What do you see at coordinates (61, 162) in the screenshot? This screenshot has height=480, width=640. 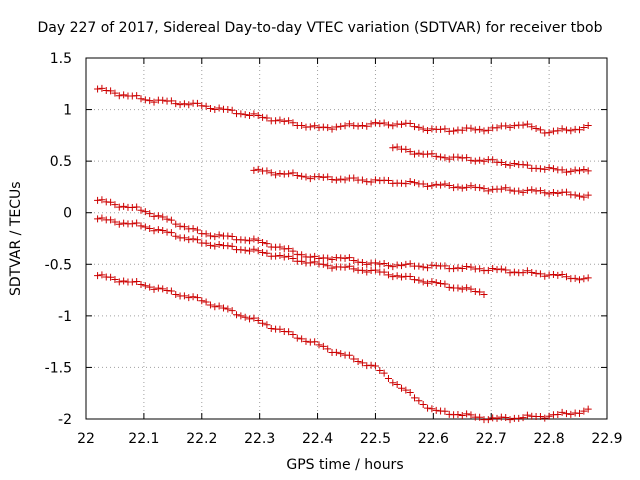 I see `y-tick-label: 0.5` at bounding box center [61, 162].